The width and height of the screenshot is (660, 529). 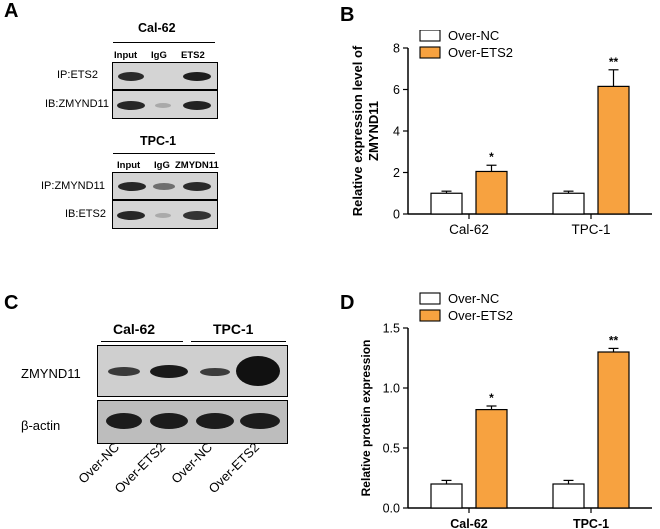 I want to click on y-tick-label: 6, so click(x=396, y=90).